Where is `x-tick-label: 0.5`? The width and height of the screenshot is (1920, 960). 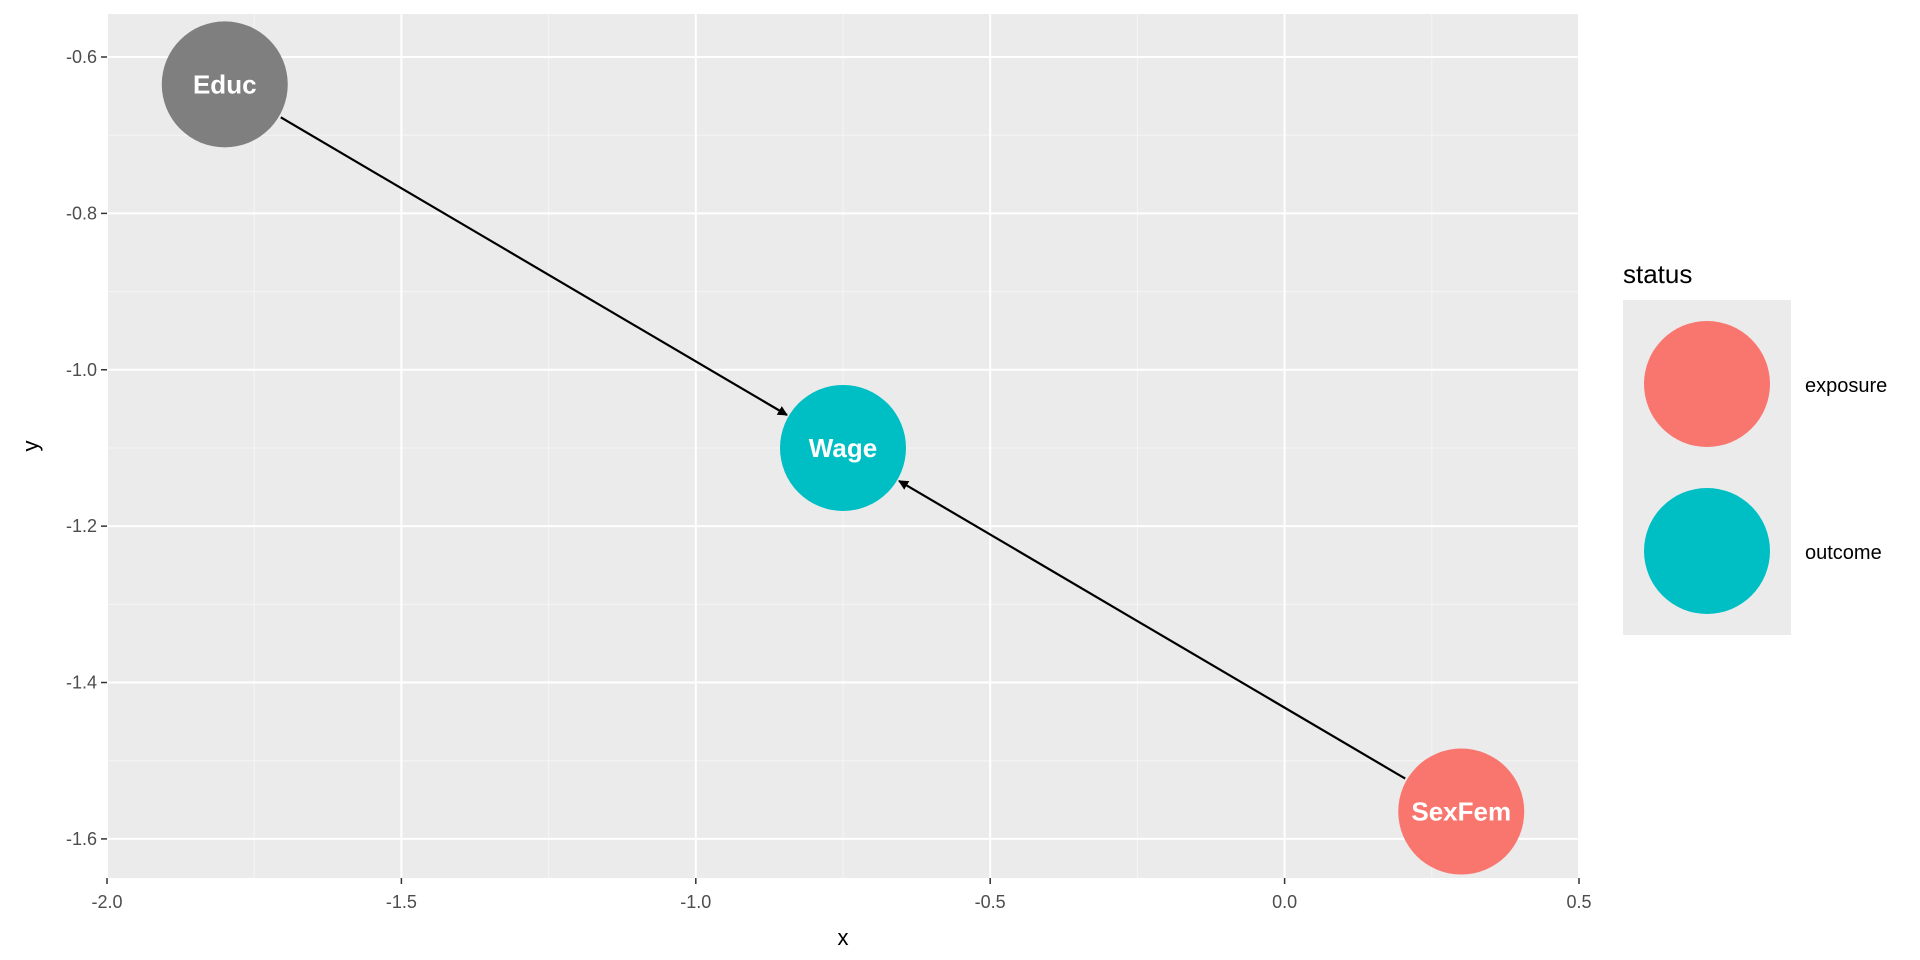 x-tick-label: 0.5 is located at coordinates (1578, 902).